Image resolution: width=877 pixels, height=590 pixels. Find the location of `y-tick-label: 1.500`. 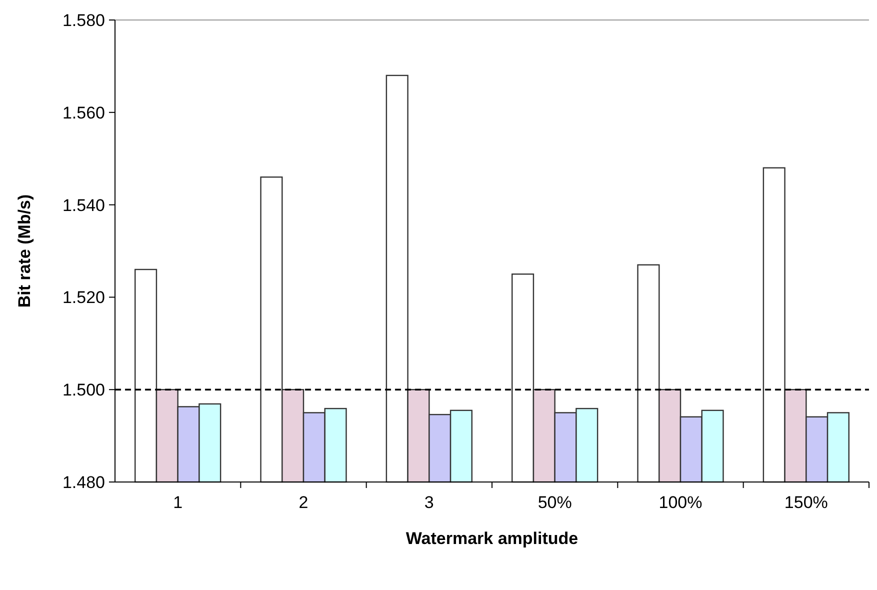

y-tick-label: 1.500 is located at coordinates (83, 390).